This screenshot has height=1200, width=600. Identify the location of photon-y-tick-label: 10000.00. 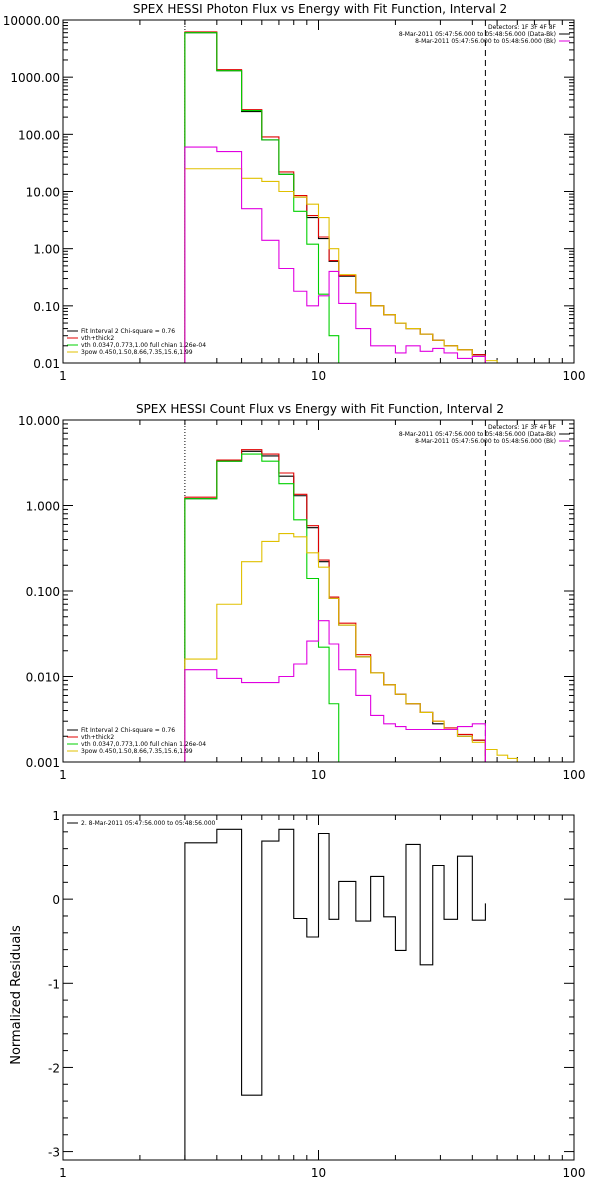
(31, 21).